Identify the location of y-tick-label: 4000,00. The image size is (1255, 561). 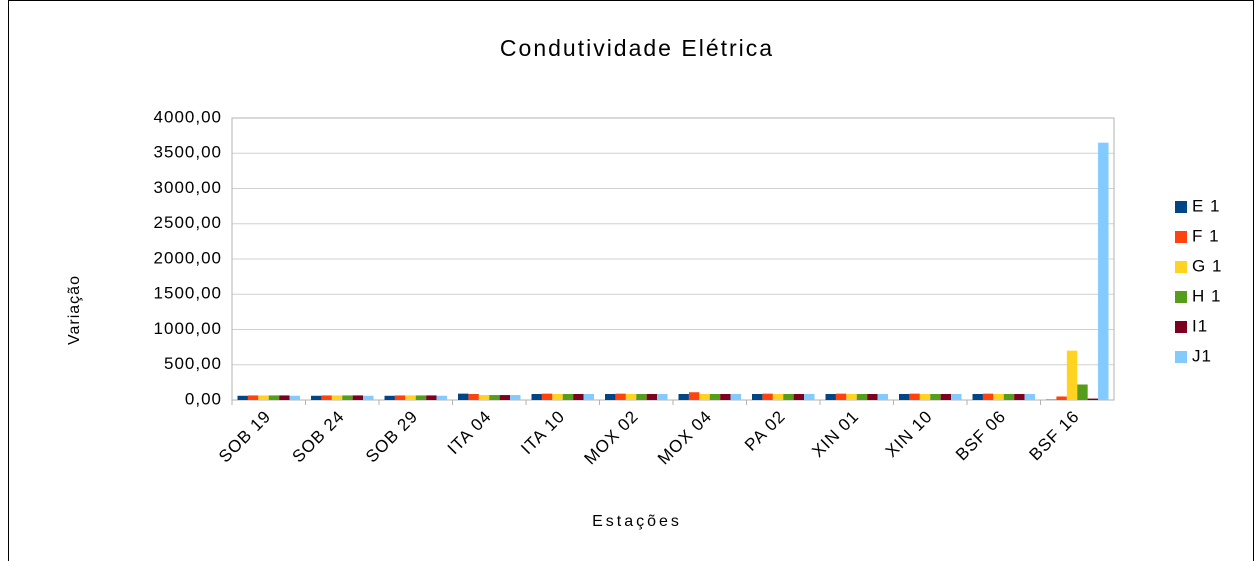
(188, 116).